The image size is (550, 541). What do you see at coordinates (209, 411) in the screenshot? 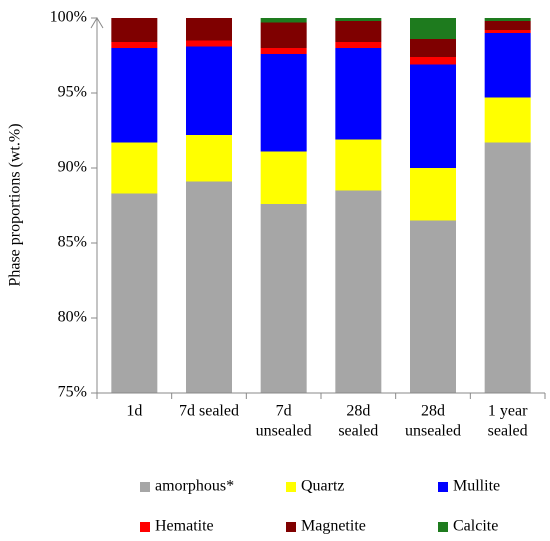
I see `x-tick-label: 7d sealed` at bounding box center [209, 411].